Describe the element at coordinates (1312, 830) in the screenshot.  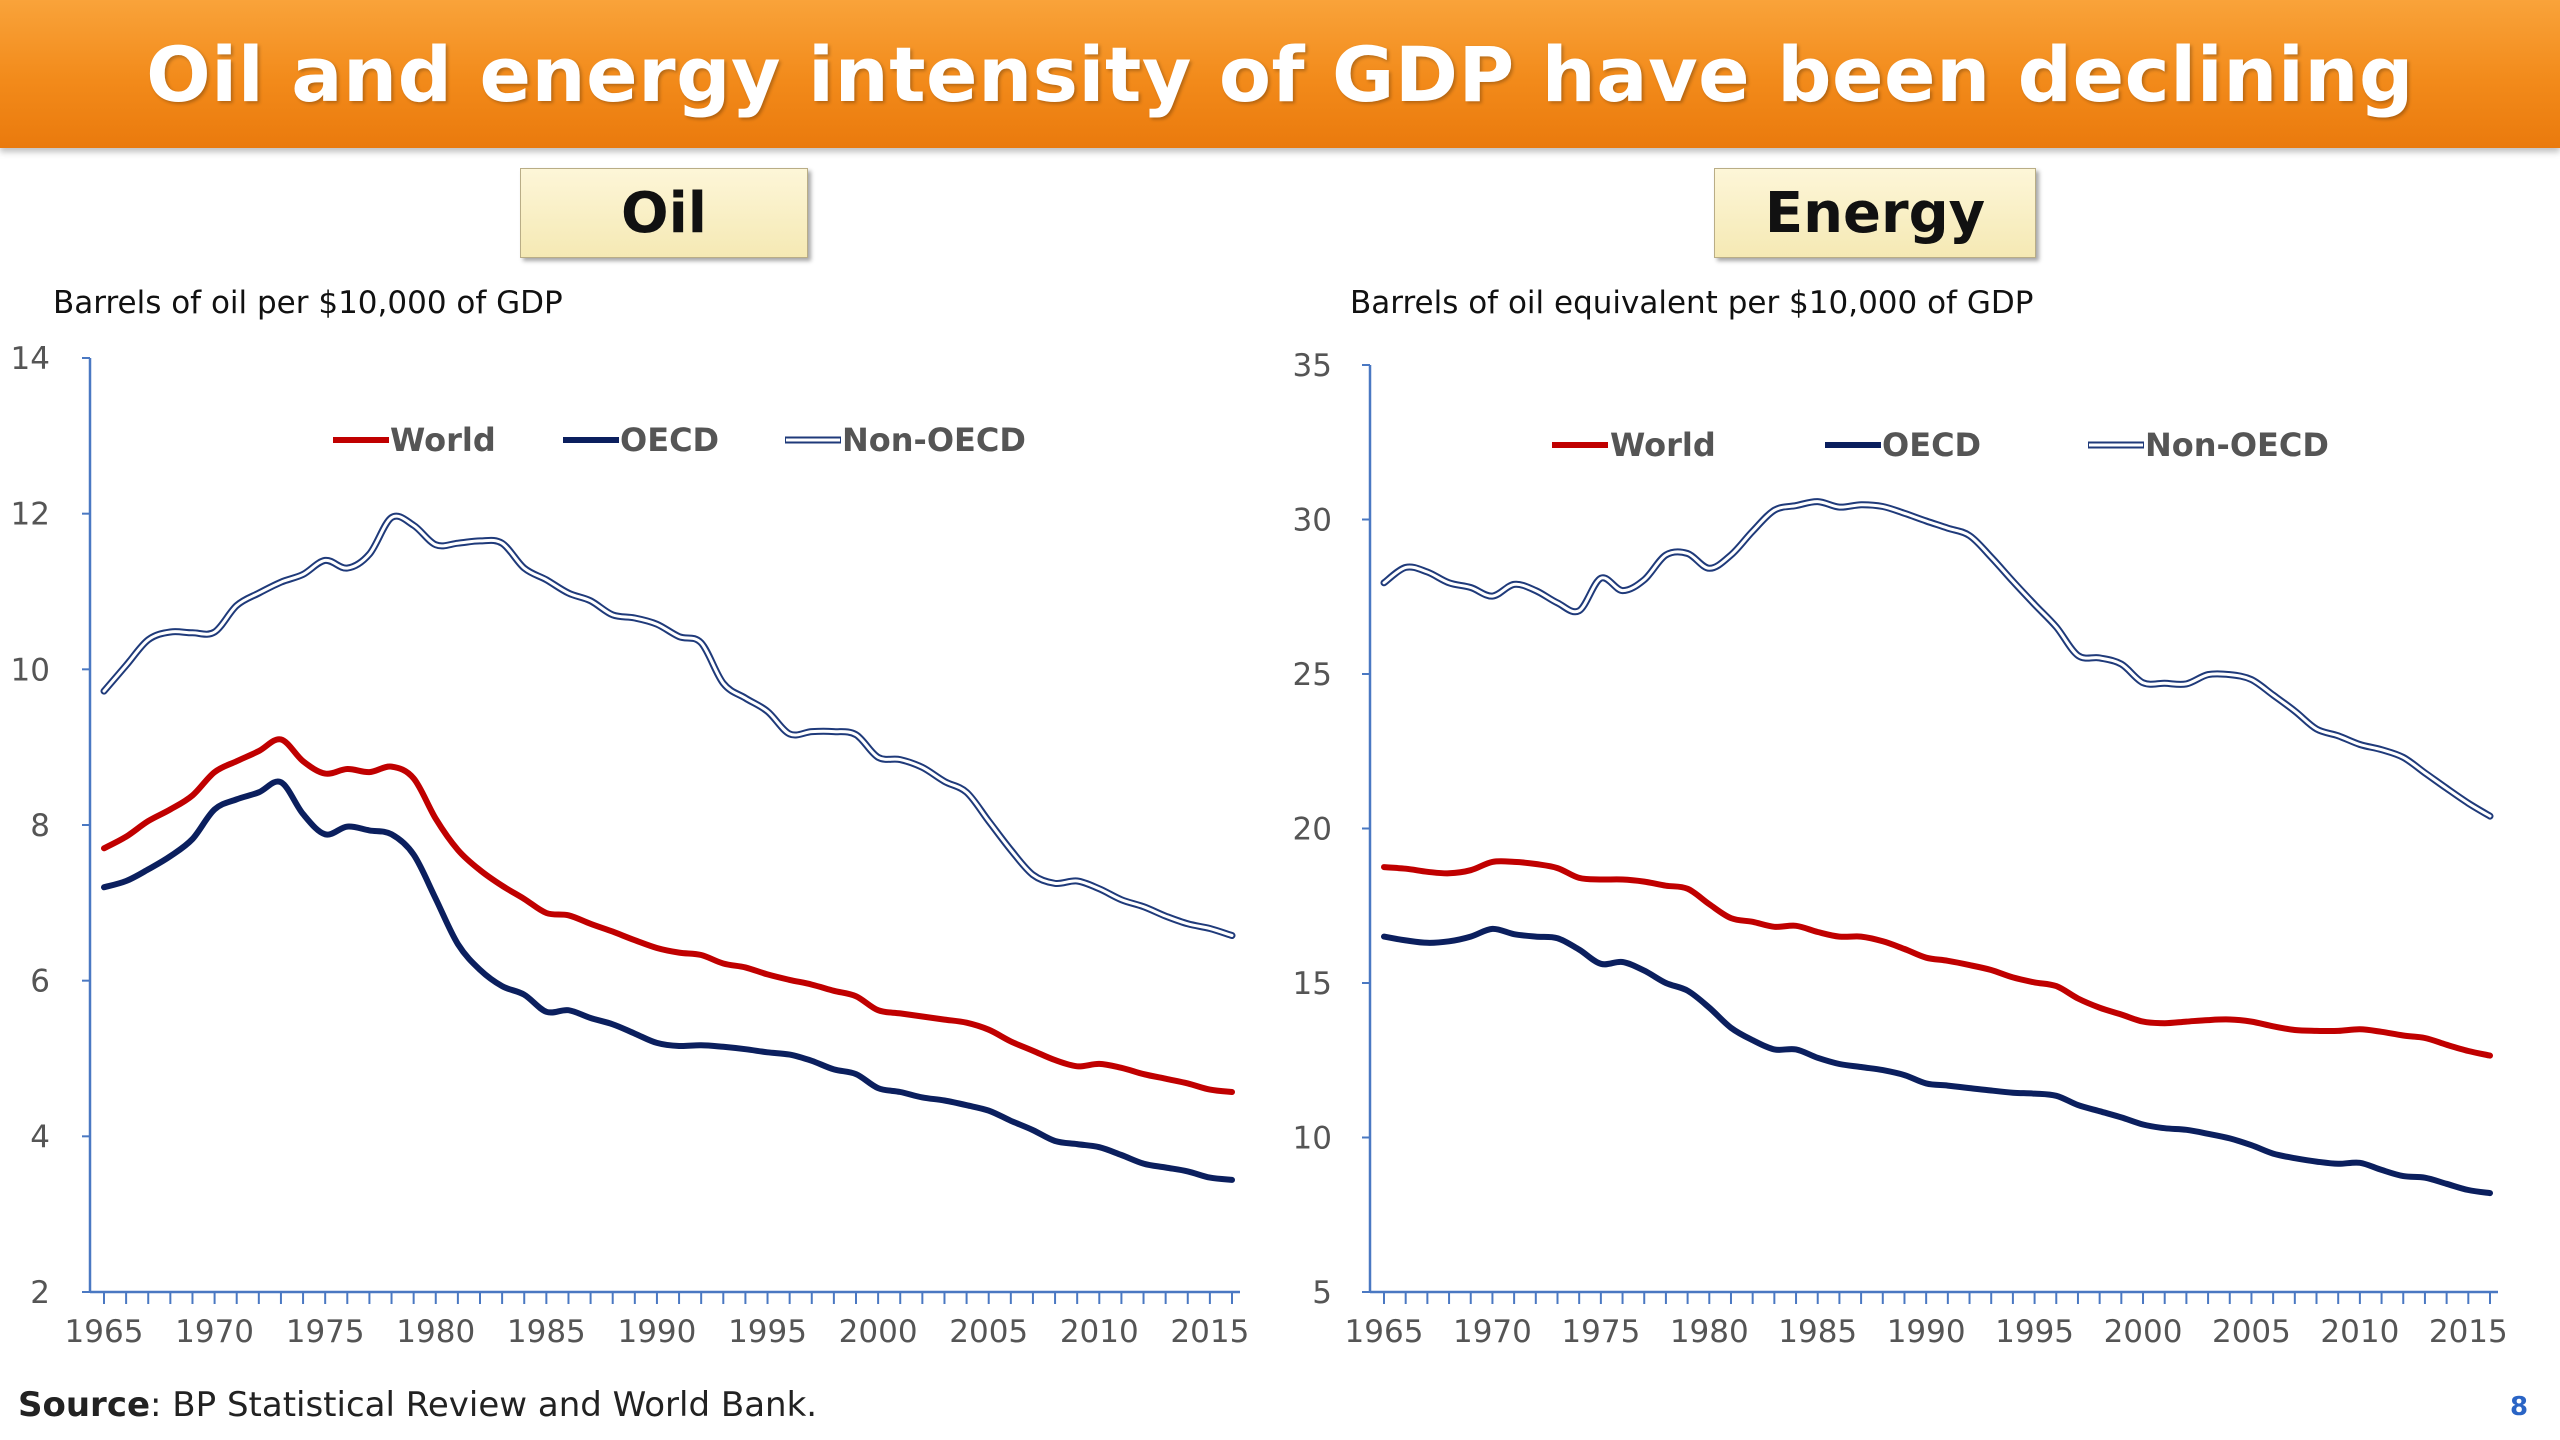
I see `y-tick-label: 20` at that location.